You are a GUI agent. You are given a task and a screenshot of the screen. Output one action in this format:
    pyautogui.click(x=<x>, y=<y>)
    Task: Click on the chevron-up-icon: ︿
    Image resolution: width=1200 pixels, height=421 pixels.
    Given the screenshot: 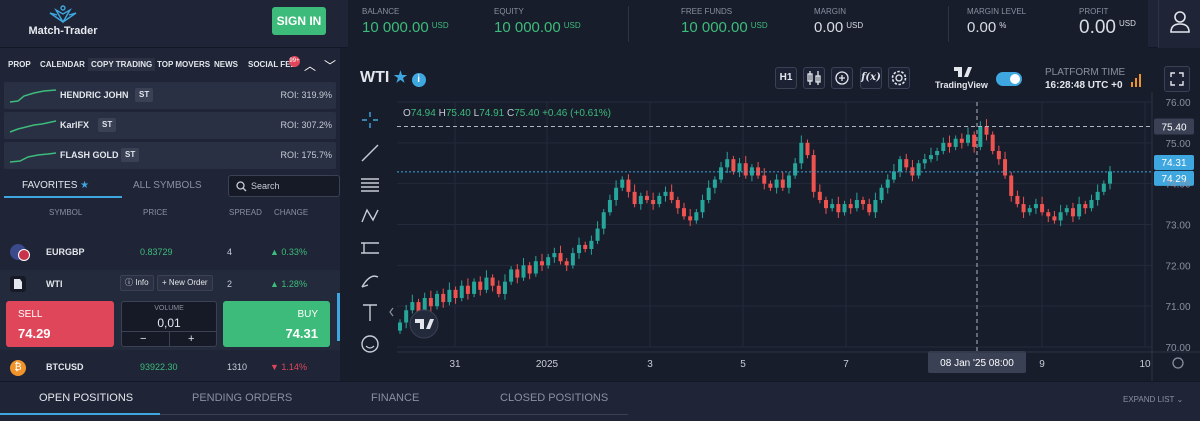 What is the action you would take?
    pyautogui.click(x=310, y=66)
    